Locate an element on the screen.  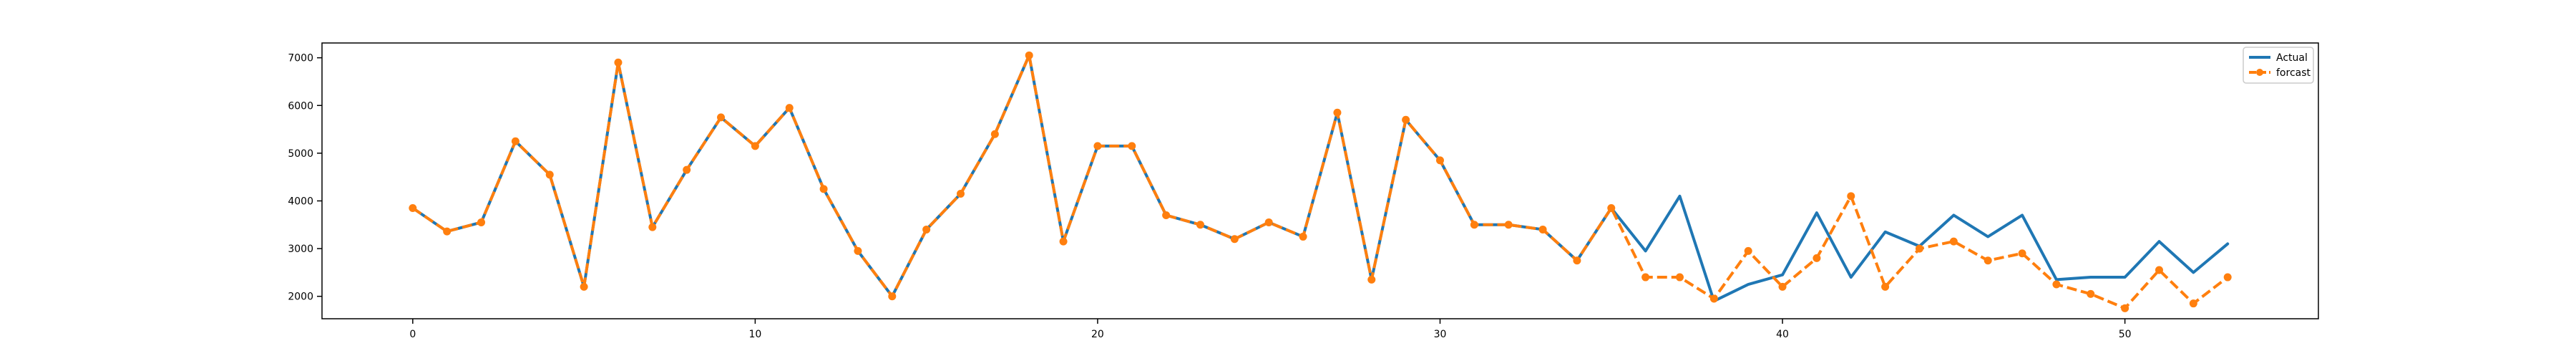
y-tick-label: 5000 is located at coordinates (300, 154).